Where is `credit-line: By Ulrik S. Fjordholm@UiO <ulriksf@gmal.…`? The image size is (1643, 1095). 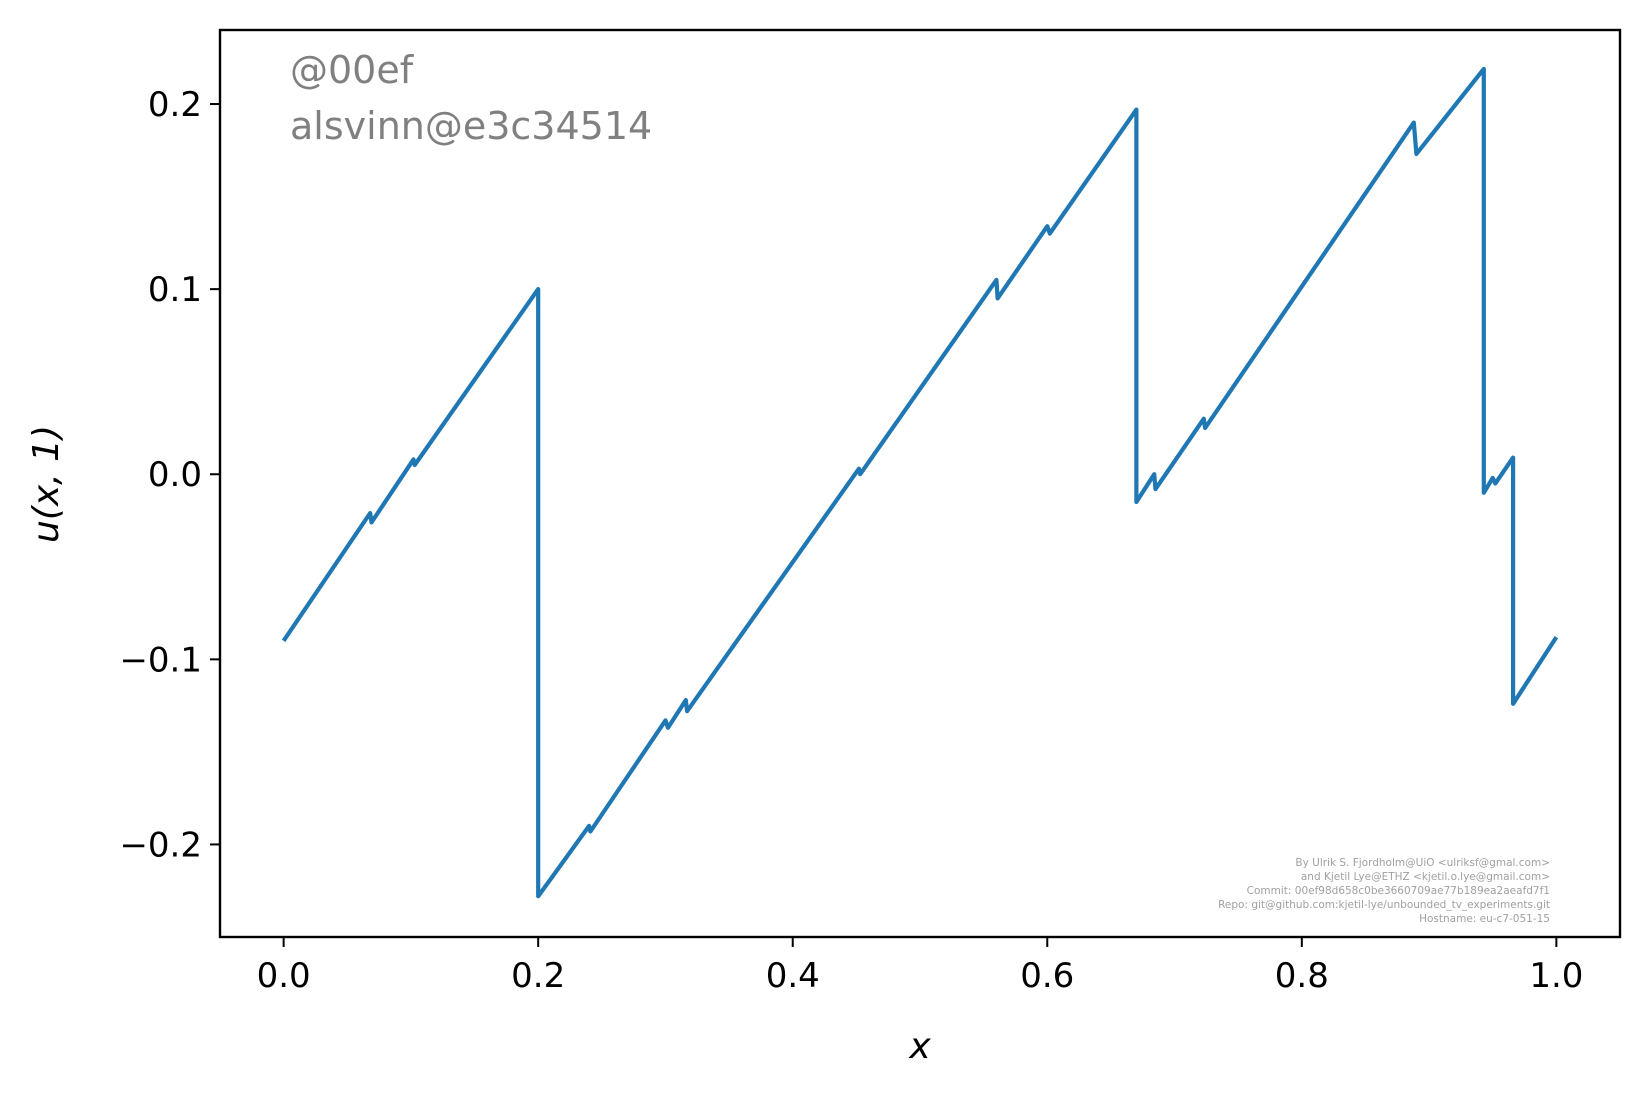 credit-line: By Ulrik S. Fjordholm@UiO <ulriksf@gmal.… is located at coordinates (1422, 863).